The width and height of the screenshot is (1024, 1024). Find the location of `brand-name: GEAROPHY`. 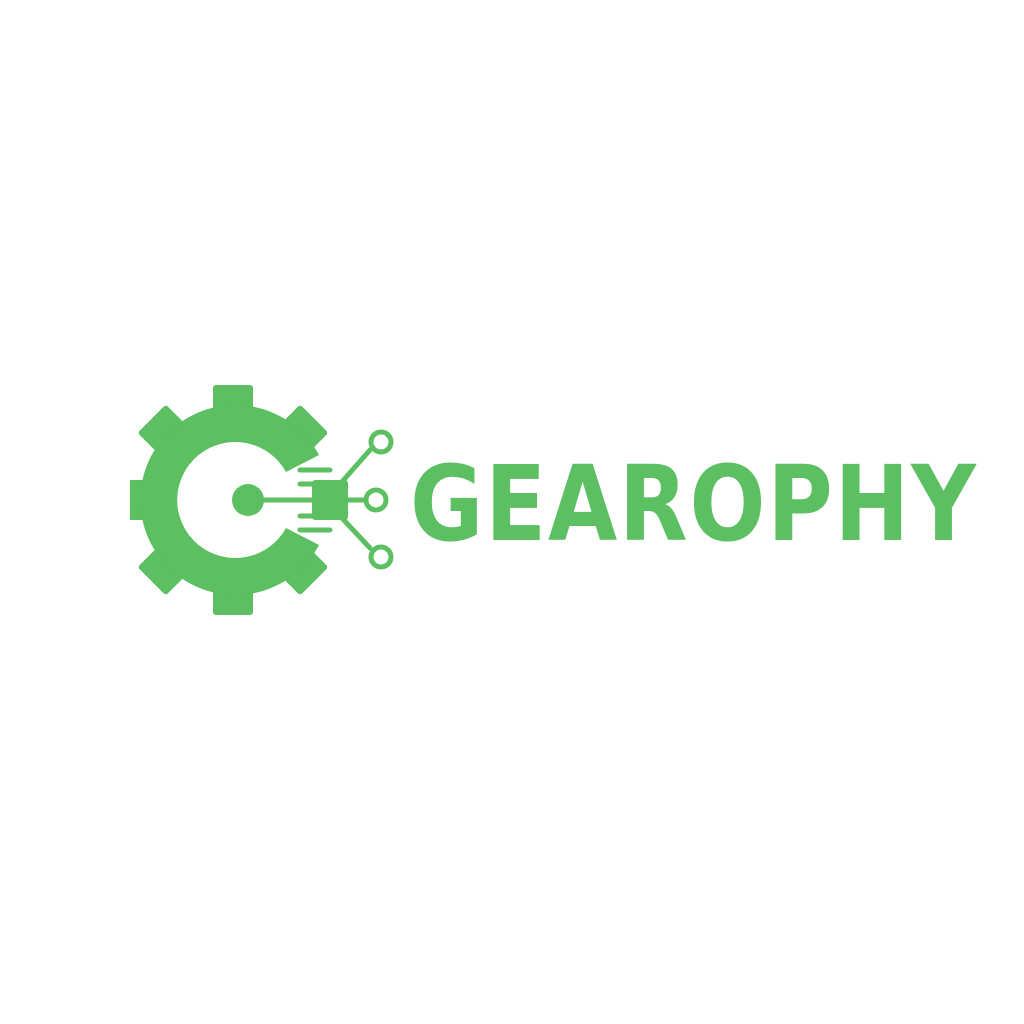

brand-name: GEAROPHY is located at coordinates (694, 504).